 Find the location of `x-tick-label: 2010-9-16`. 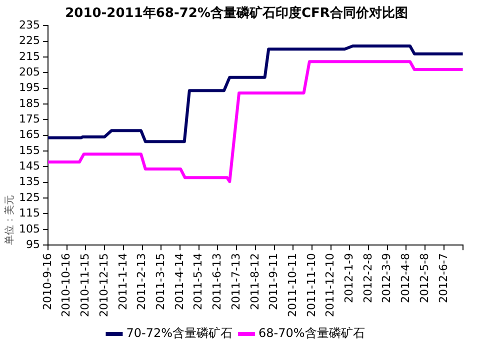

x-tick-label: 2010-9-16 is located at coordinates (47, 281).